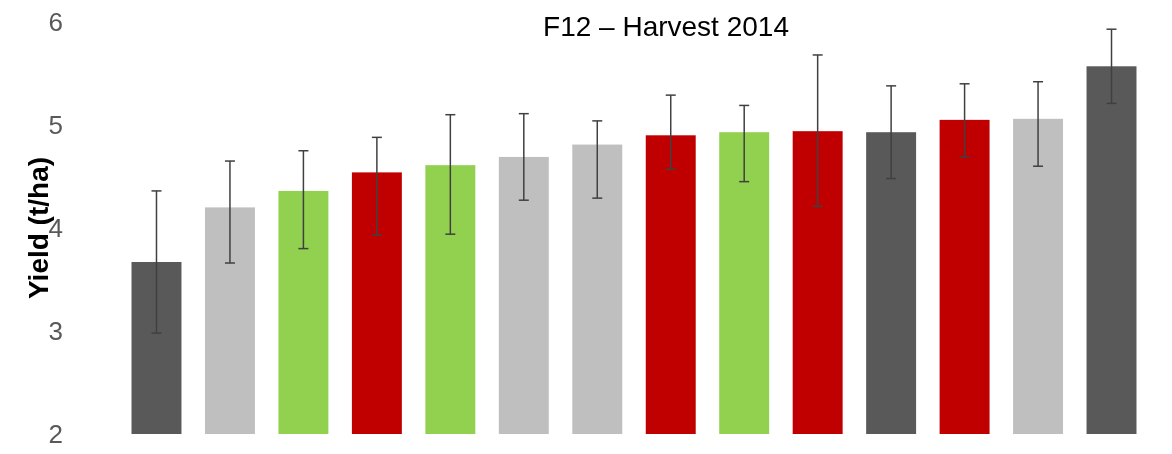  What do you see at coordinates (55, 125) in the screenshot?
I see `y-tick-label: 5` at bounding box center [55, 125].